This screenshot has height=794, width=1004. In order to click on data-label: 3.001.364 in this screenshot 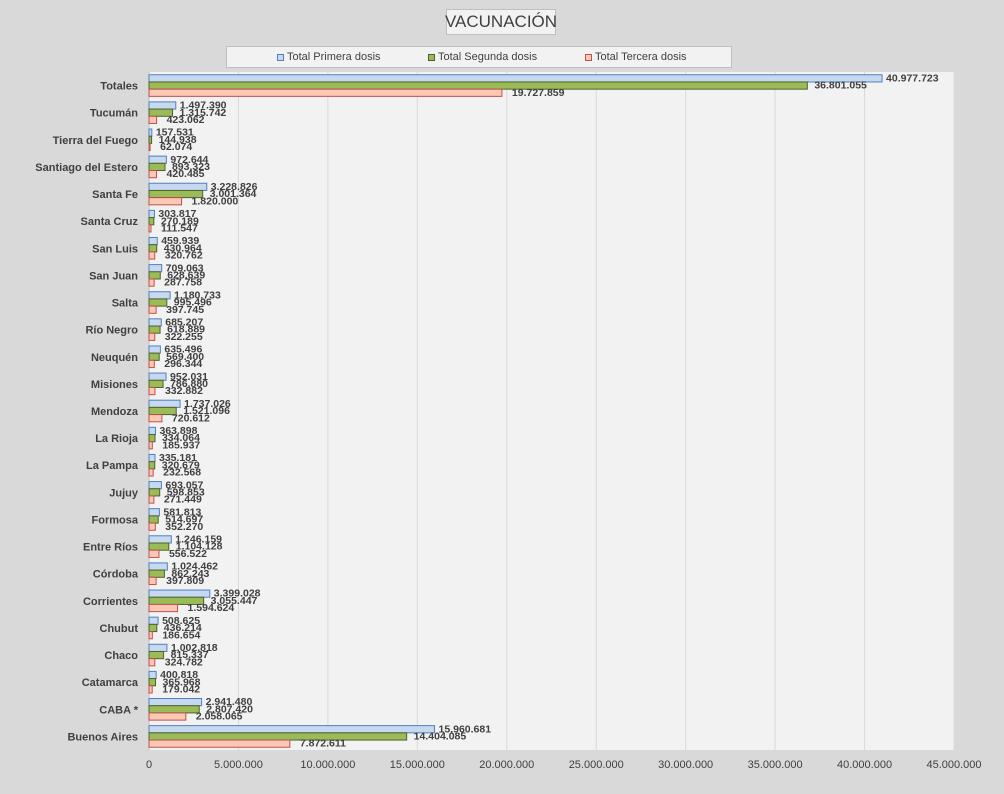, I will do `click(233, 194)`.